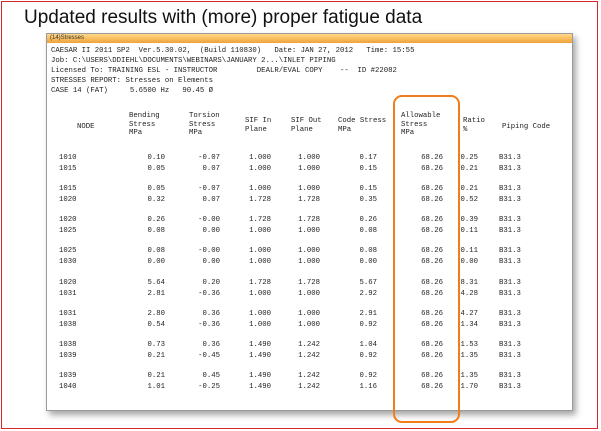 This screenshot has height=431, width=601. What do you see at coordinates (209, 356) in the screenshot?
I see `table-cell-torsion: -0.45` at bounding box center [209, 356].